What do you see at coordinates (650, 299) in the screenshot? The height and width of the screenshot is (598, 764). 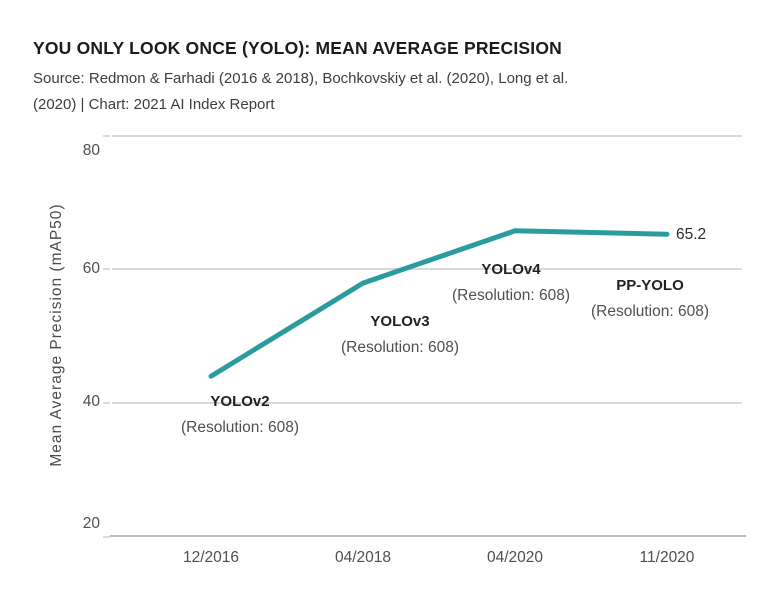 I see `annotation-pp-yolo: PP-YOLO (Resolution: 608)` at bounding box center [650, 299].